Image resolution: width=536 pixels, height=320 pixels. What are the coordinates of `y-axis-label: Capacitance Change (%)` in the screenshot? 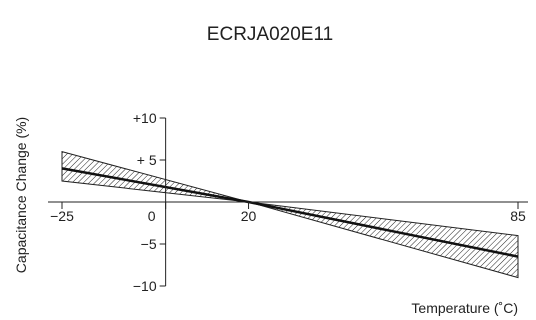 It's located at (21, 195).